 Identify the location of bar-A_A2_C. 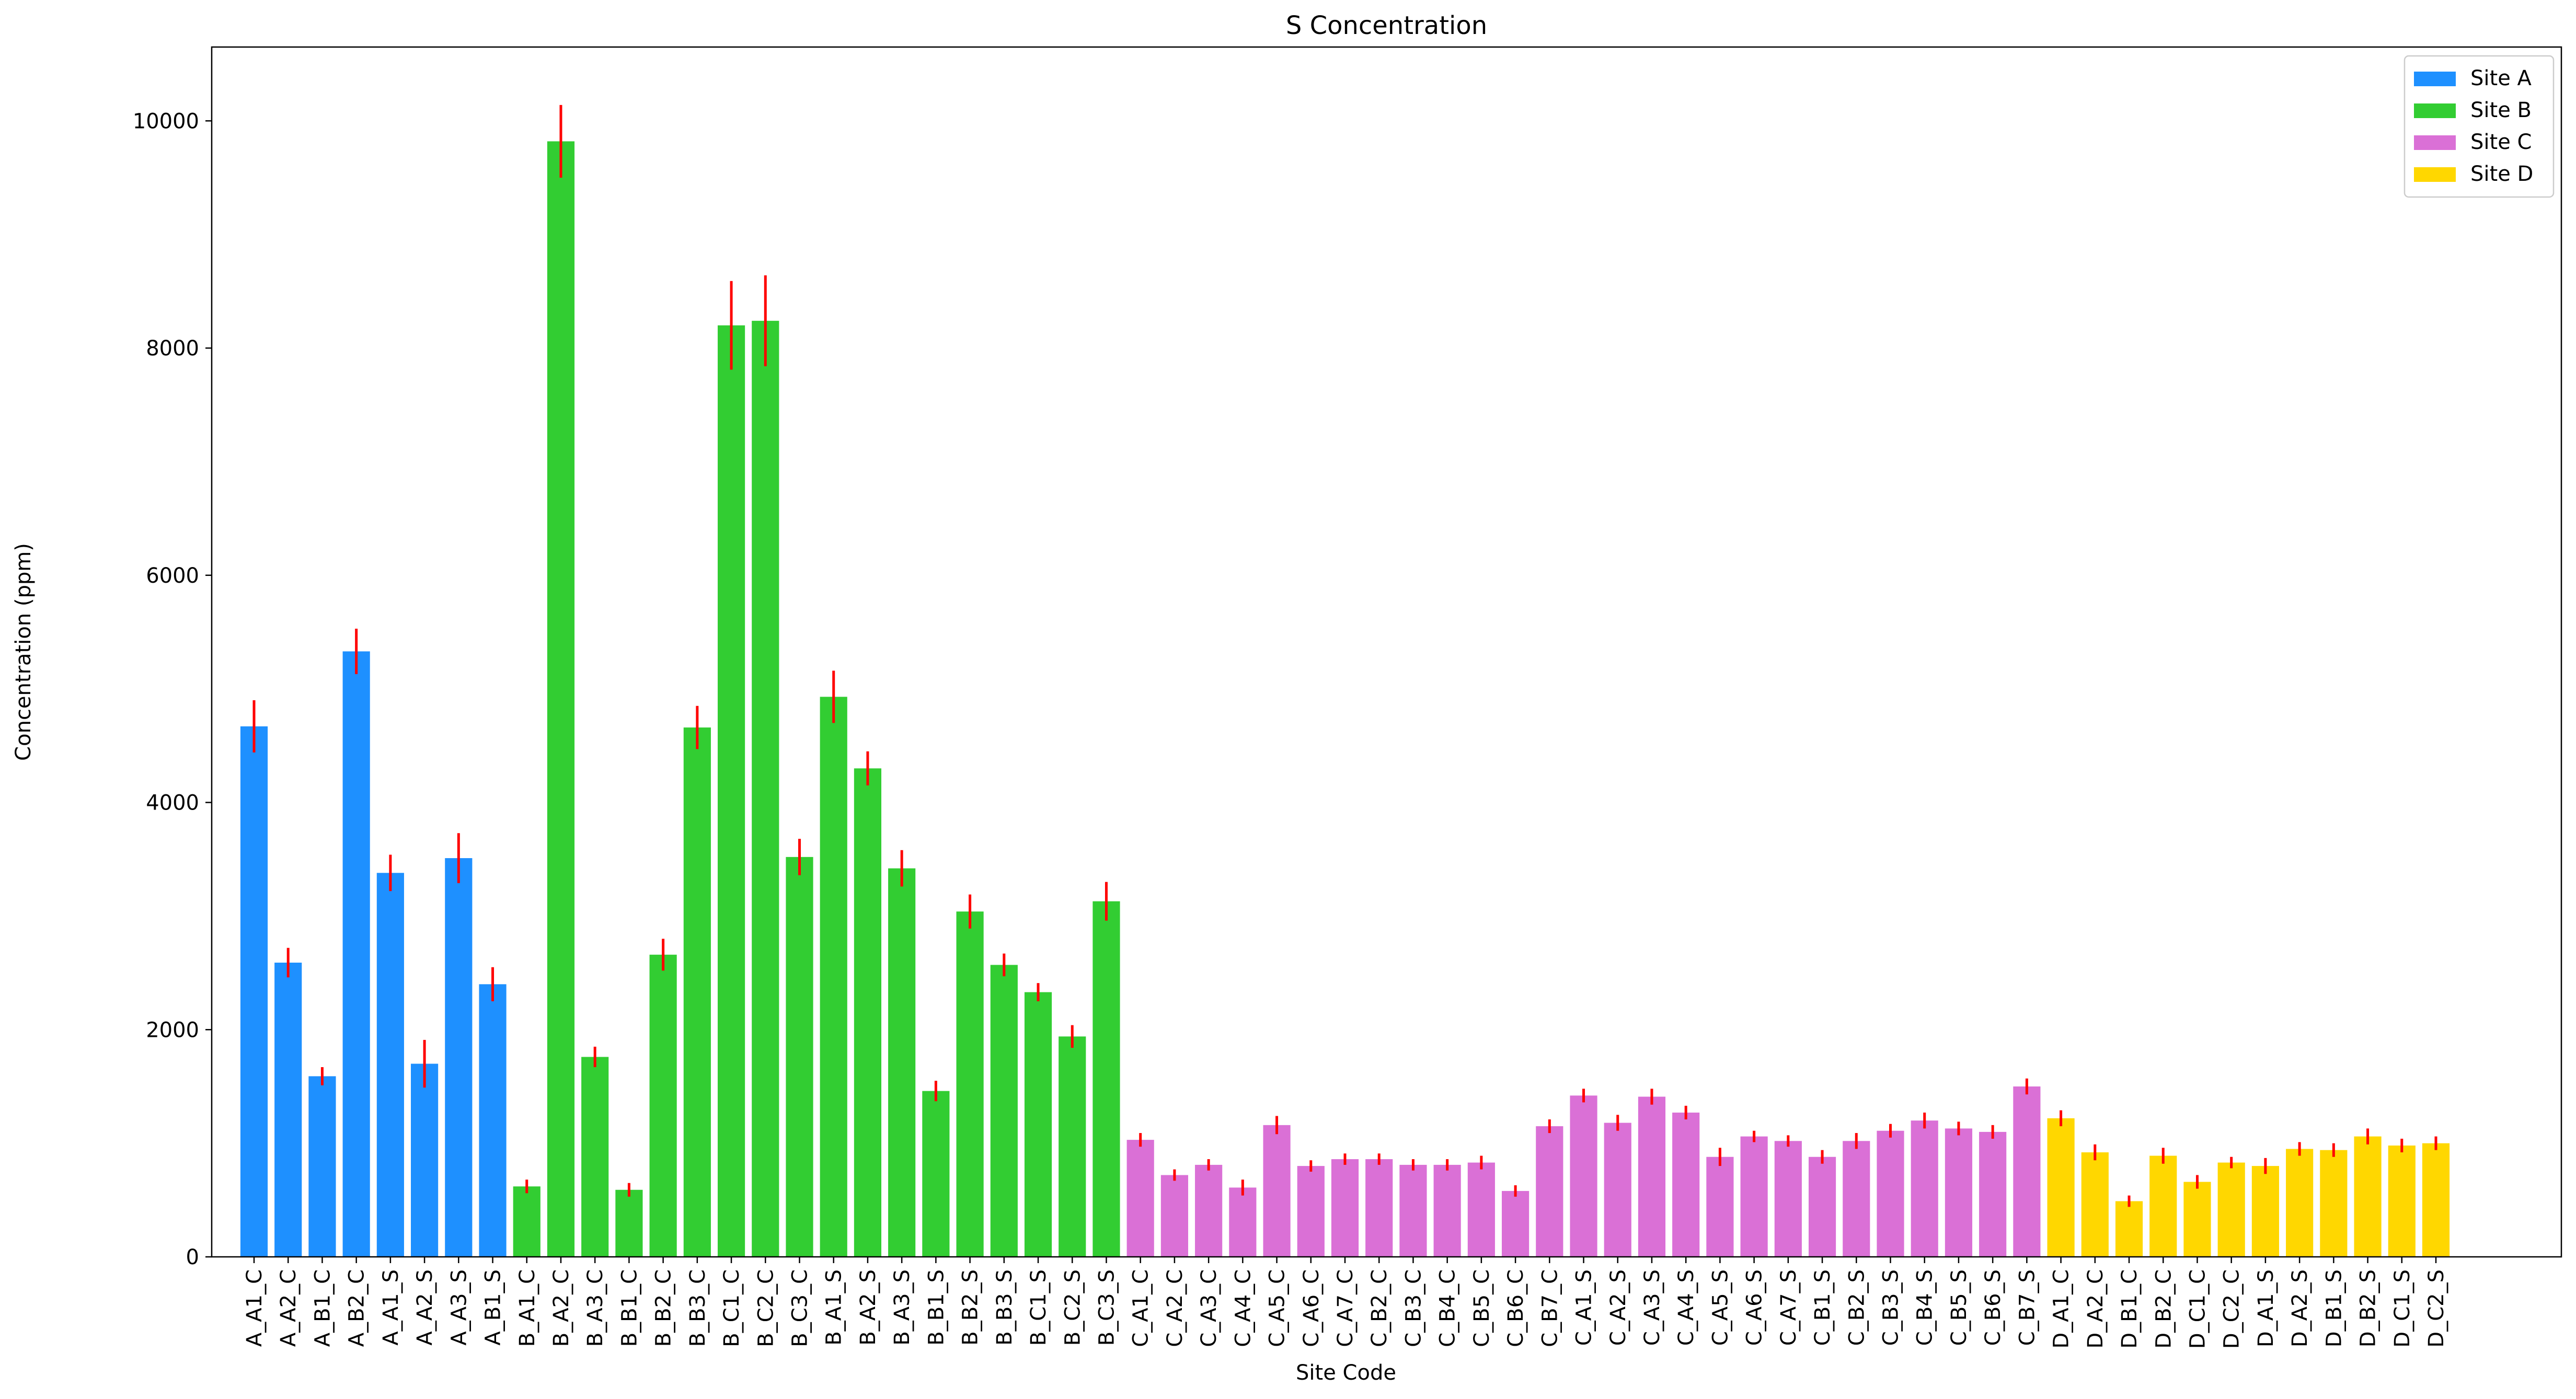
(288, 1110).